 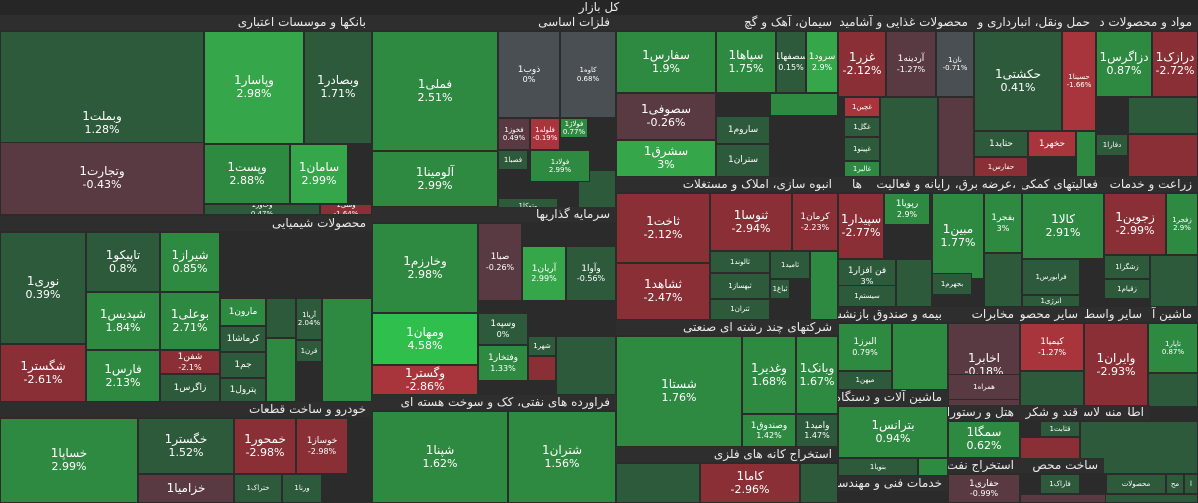 I want to click on sector-header: رایانه و فعالیت, so click(x=912, y=184).